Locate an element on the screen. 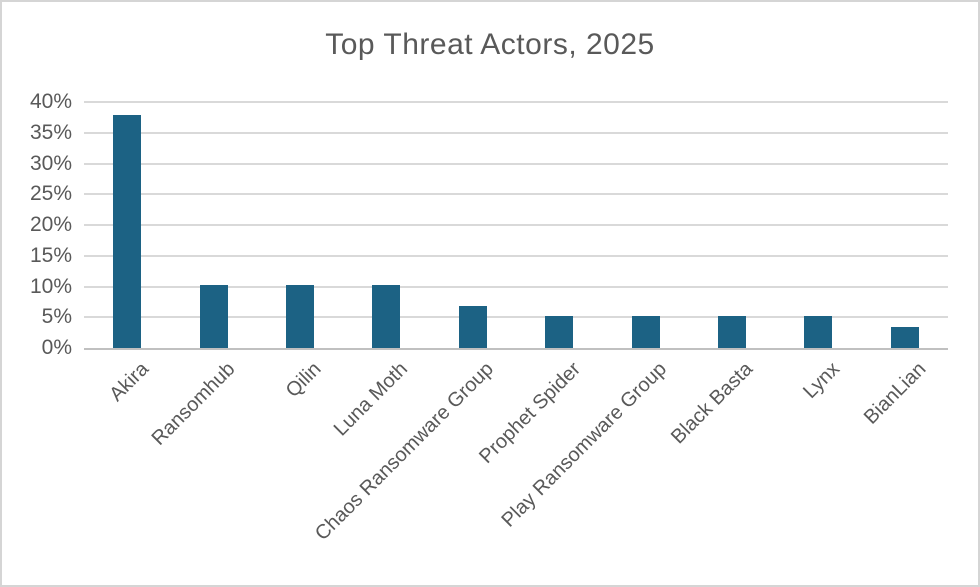 This screenshot has height=587, width=980. bar-black-basta is located at coordinates (732, 332).